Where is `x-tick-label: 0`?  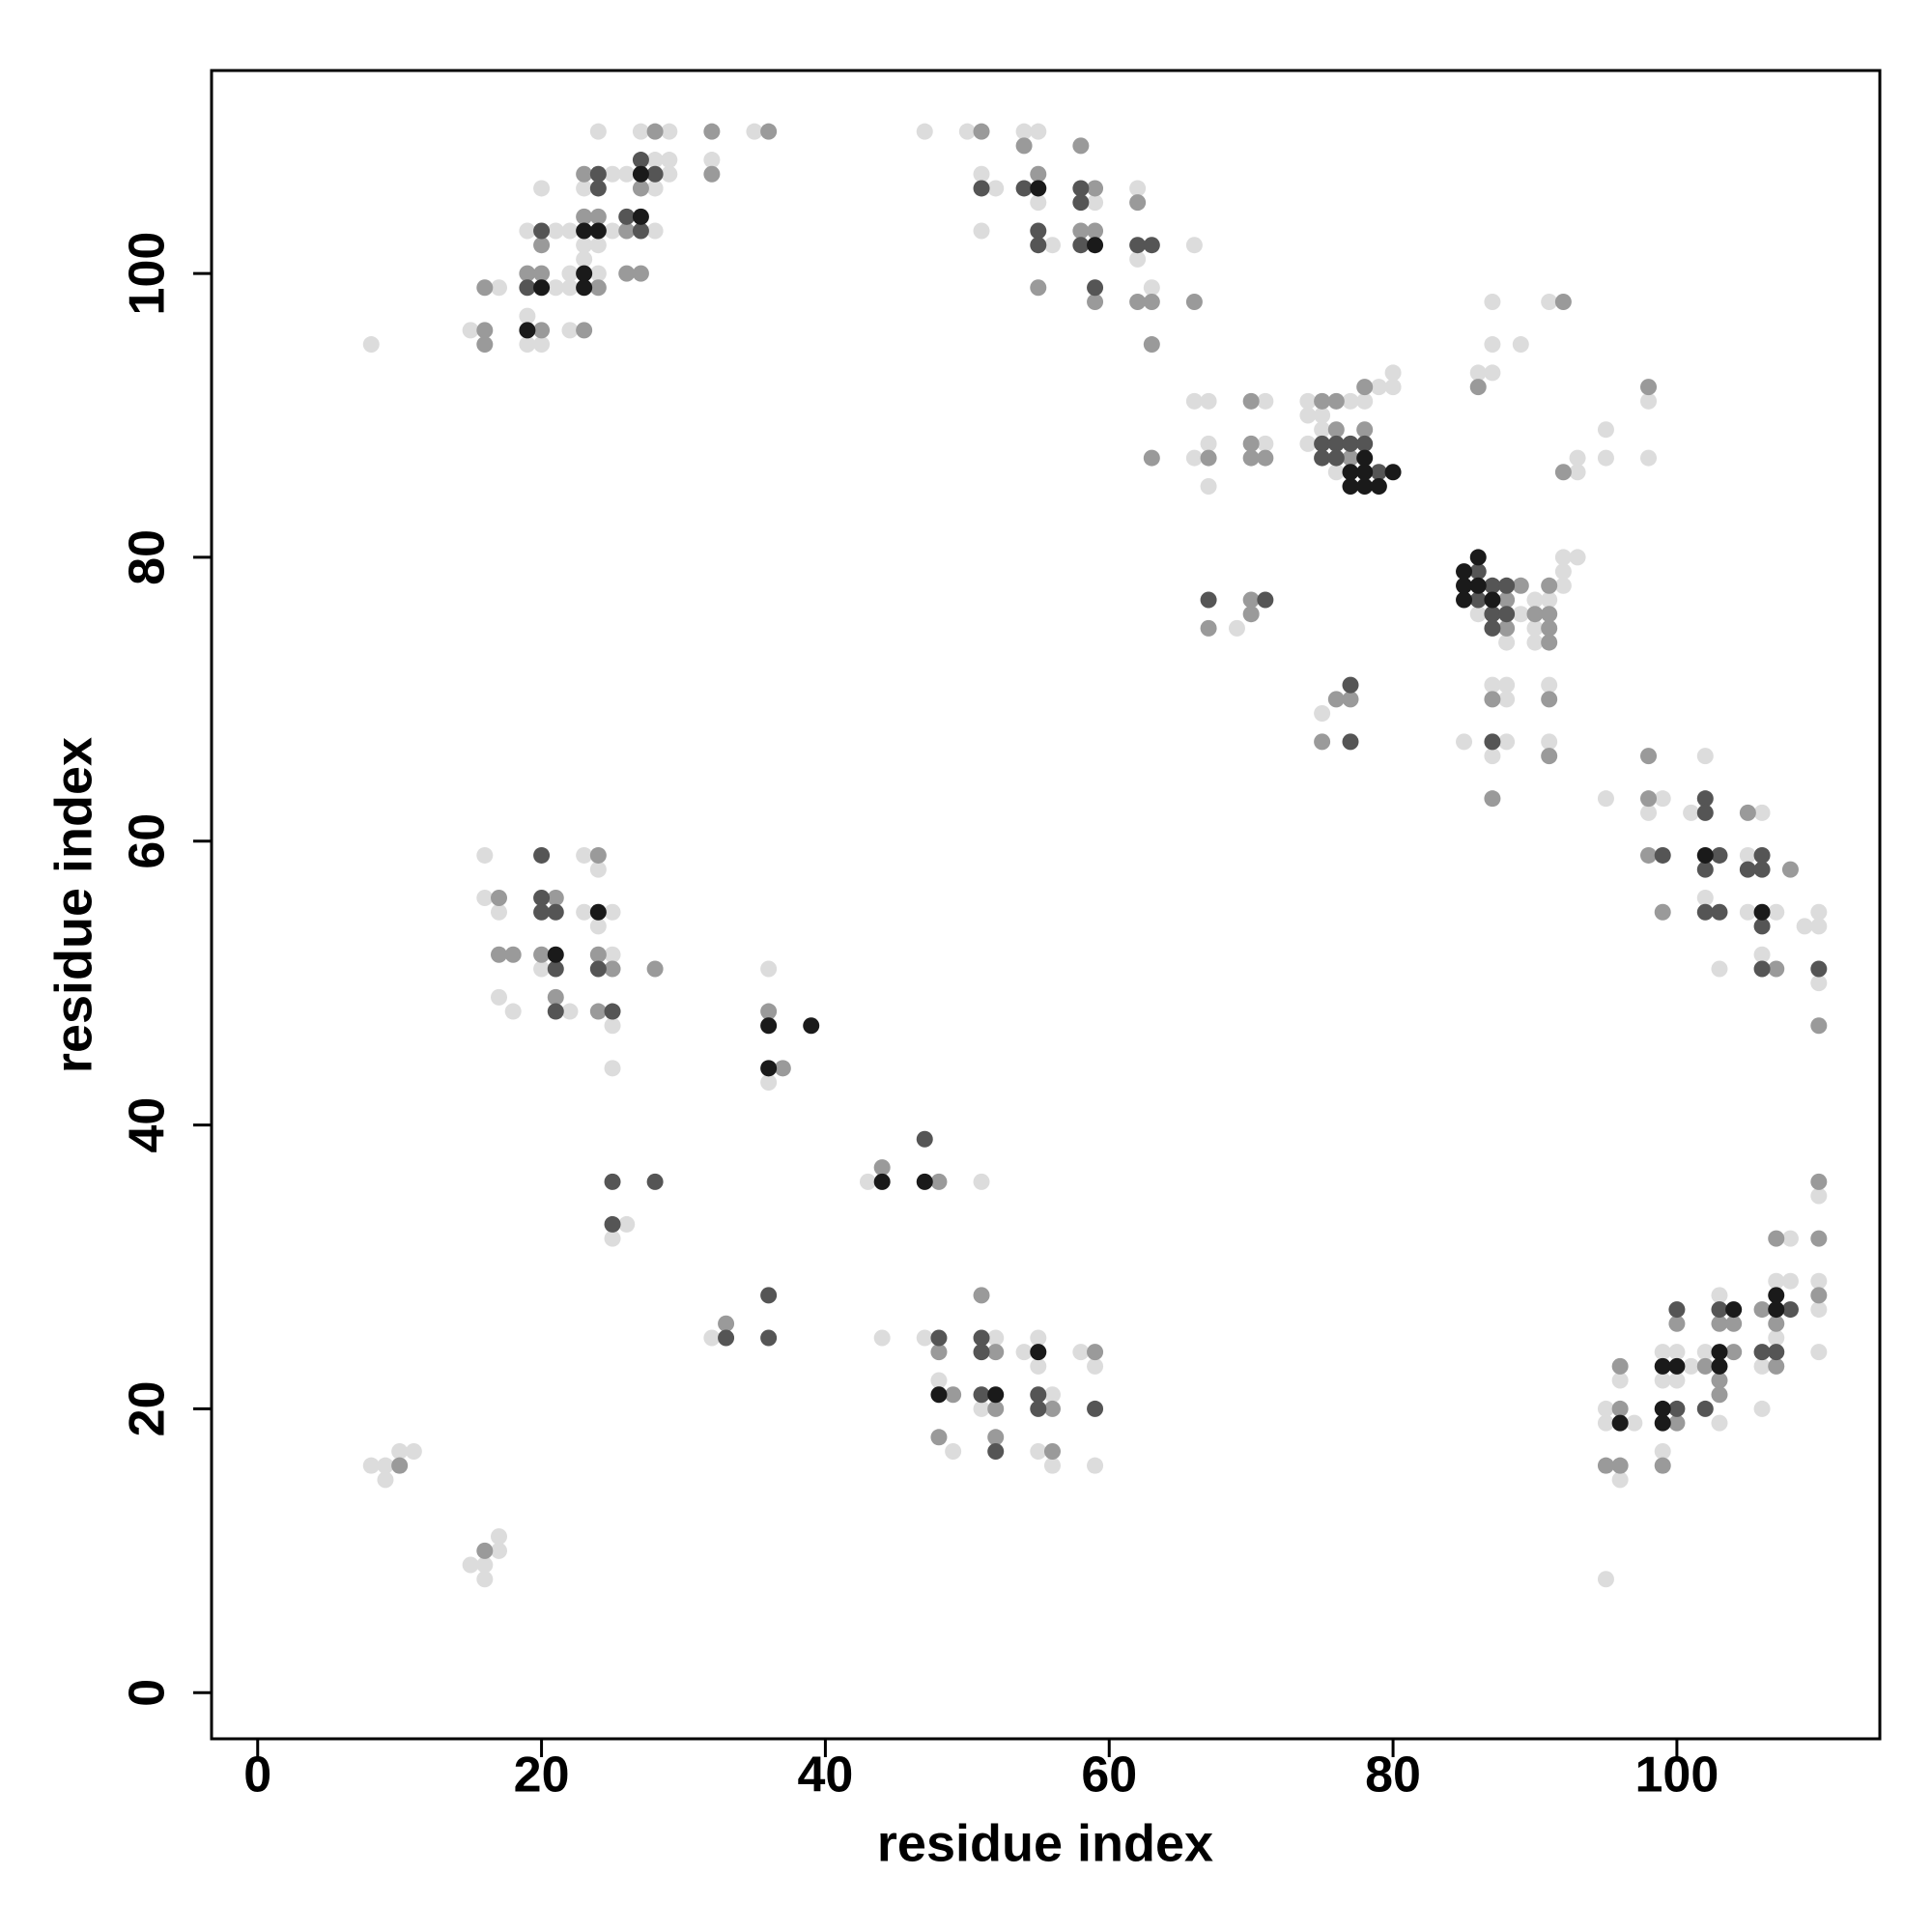
x-tick-label: 0 is located at coordinates (257, 1775).